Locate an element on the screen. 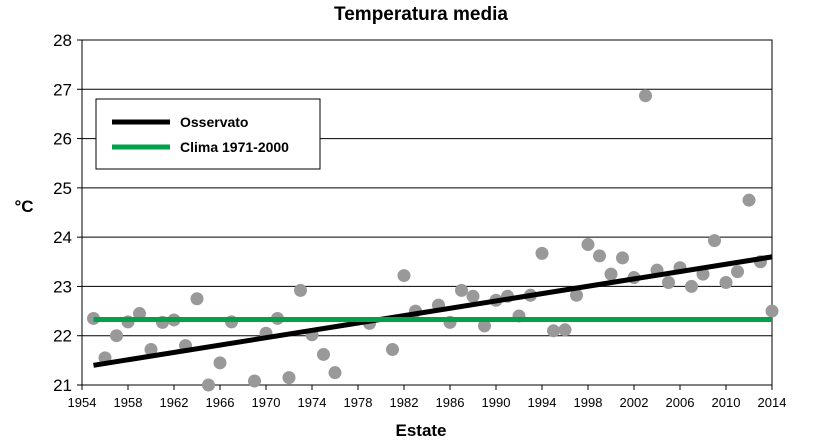 The image size is (817, 441). data-point-2009 is located at coordinates (714, 241).